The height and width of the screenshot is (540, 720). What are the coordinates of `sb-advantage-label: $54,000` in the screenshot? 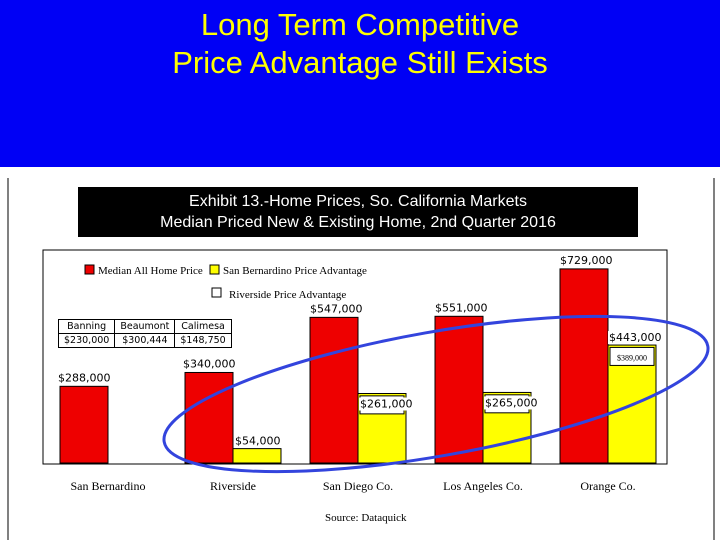 It's located at (258, 441).